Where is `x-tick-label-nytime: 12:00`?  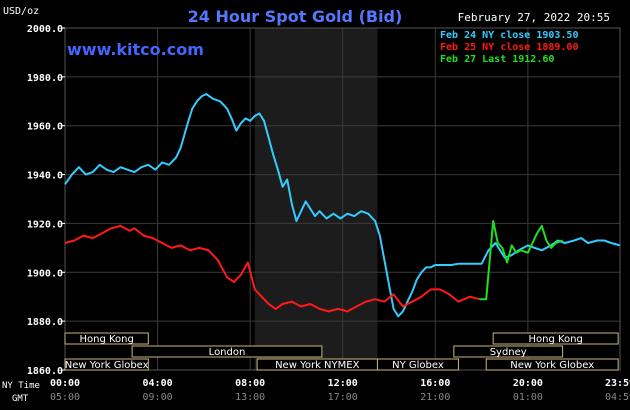 x-tick-label-nytime: 12:00 is located at coordinates (343, 383).